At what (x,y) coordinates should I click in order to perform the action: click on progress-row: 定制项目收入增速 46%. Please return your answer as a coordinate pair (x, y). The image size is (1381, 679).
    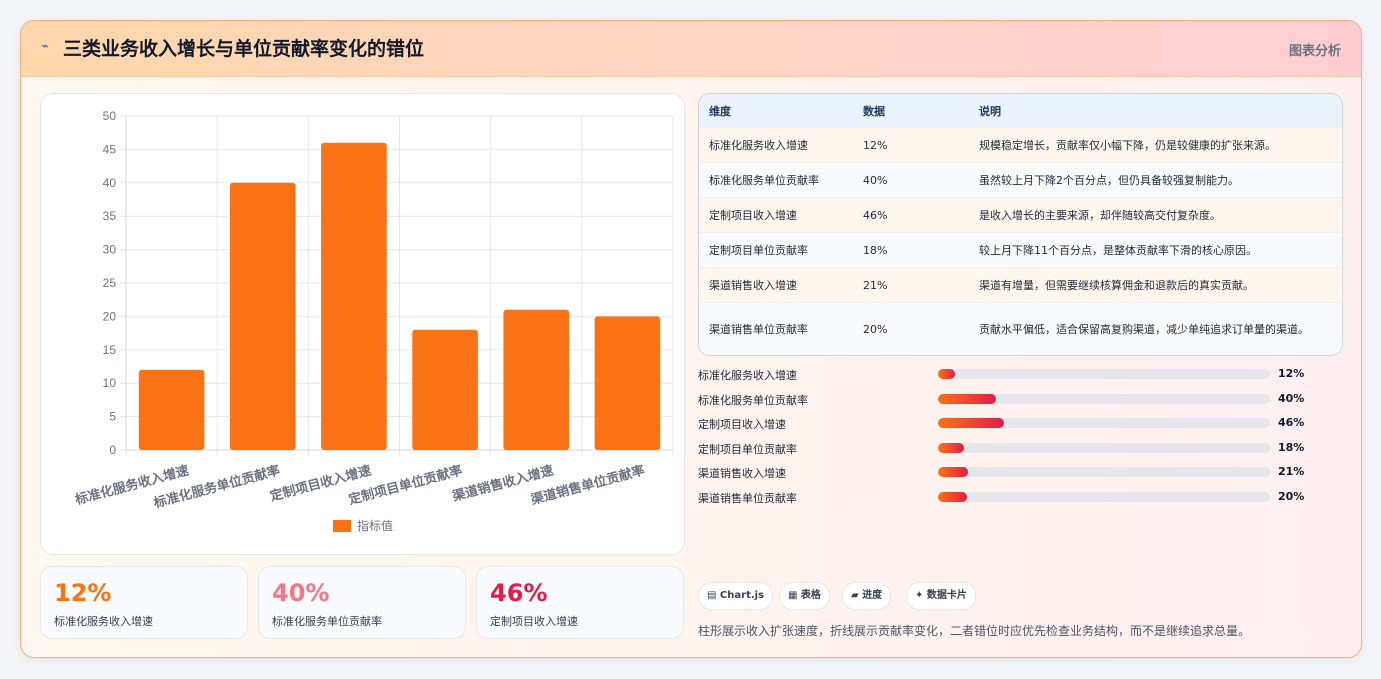
    Looking at the image, I should click on (1019, 423).